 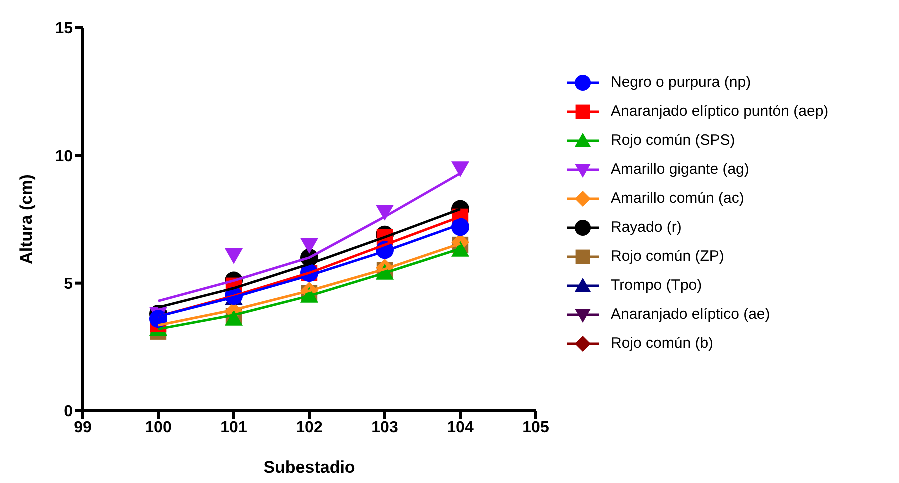 What do you see at coordinates (680, 169) in the screenshot?
I see `legend-label: Amarillo gigante (ag)` at bounding box center [680, 169].